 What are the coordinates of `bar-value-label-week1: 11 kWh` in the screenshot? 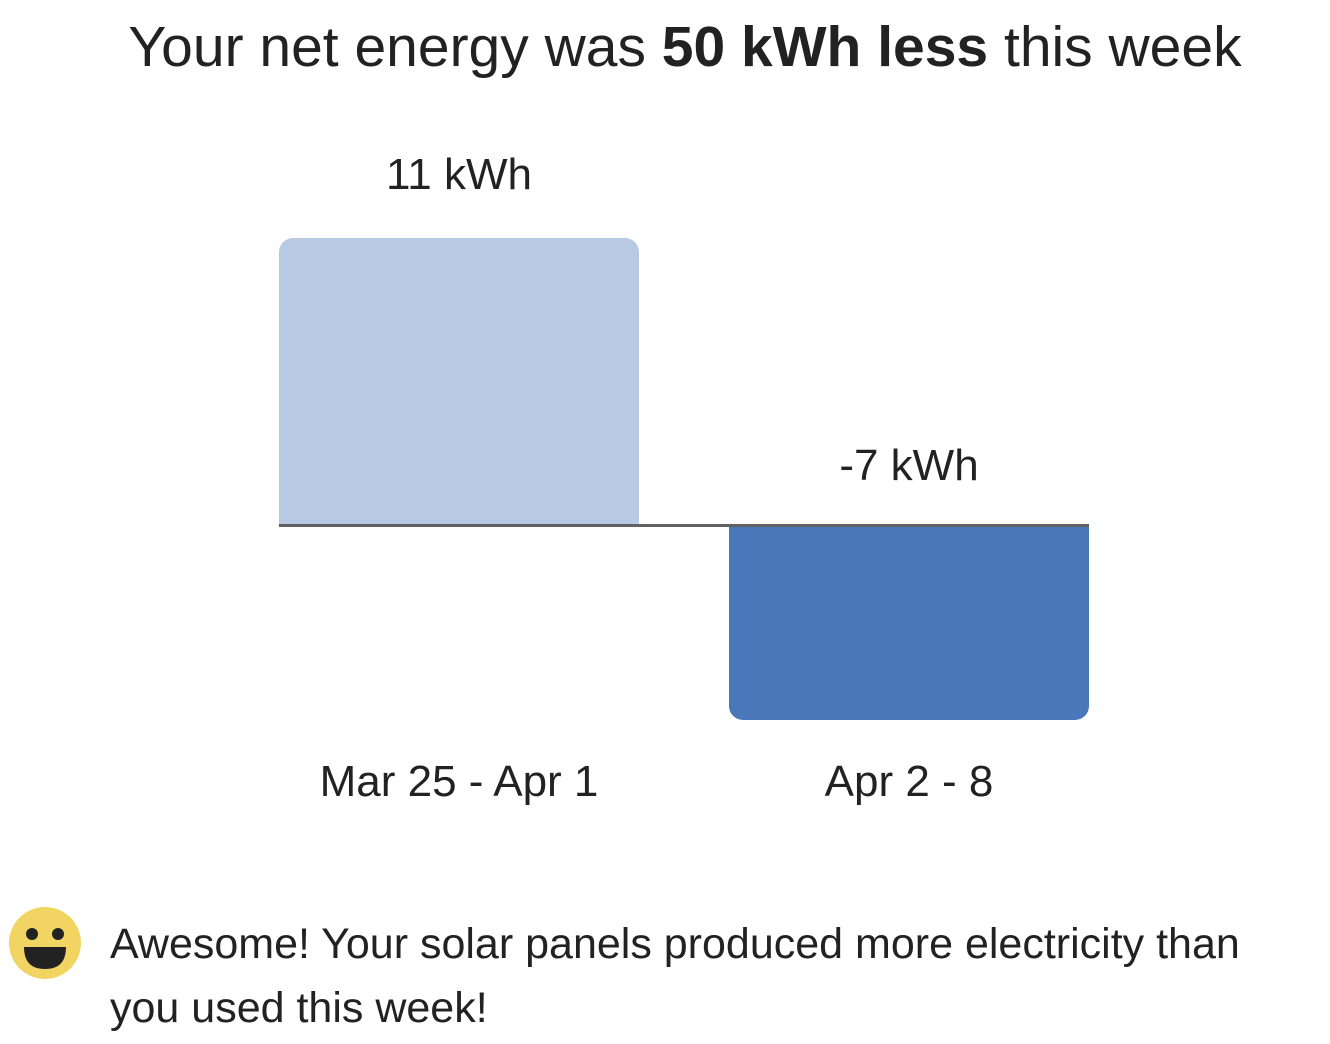 It's located at (459, 174).